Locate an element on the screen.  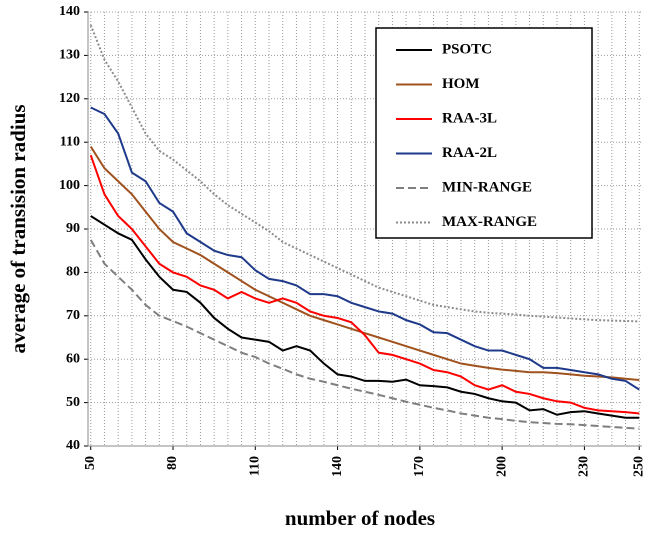
y-tick-label: 70 is located at coordinates (73, 315).